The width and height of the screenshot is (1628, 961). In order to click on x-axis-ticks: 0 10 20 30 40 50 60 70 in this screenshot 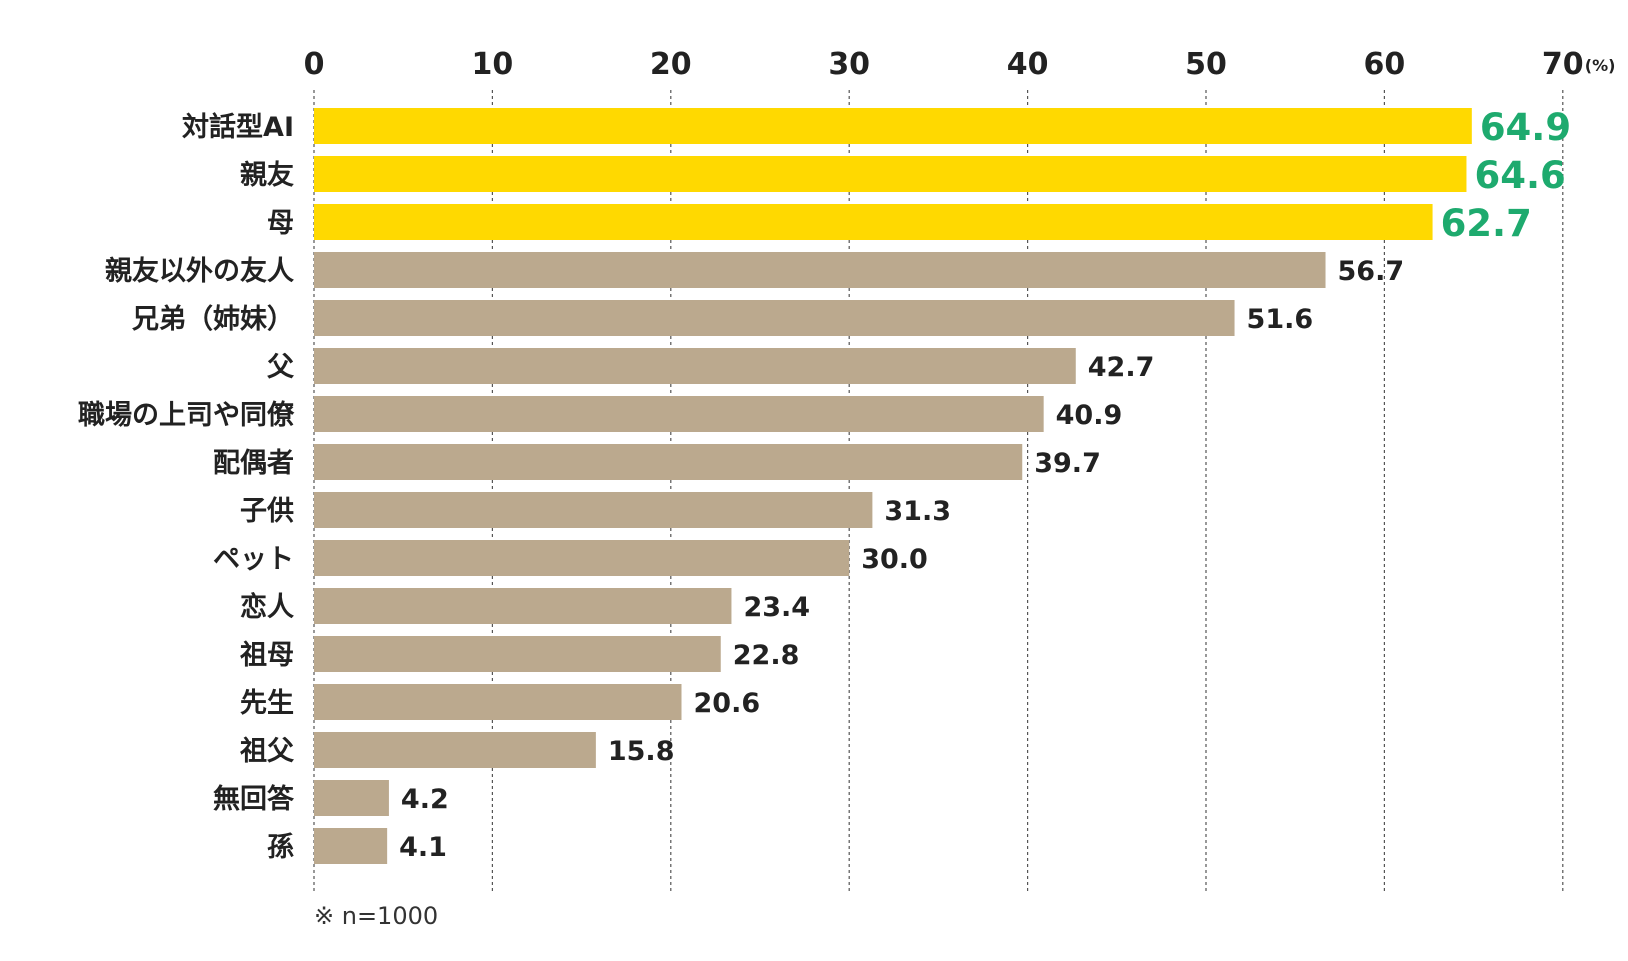, I will do `click(944, 64)`.